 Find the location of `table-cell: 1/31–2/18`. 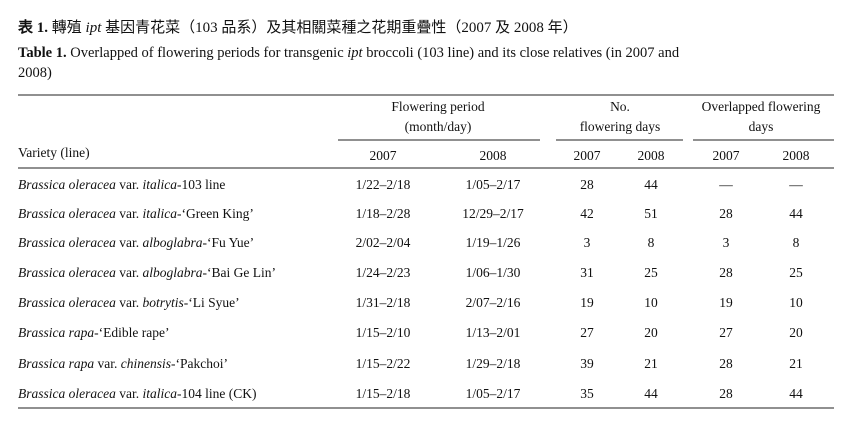

table-cell: 1/31–2/18 is located at coordinates (383, 302).